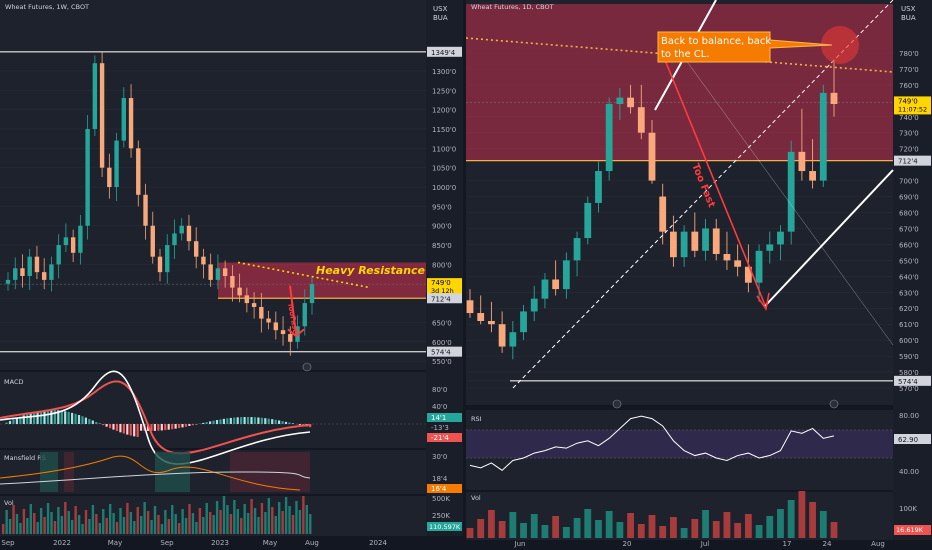 The width and height of the screenshot is (932, 550). Describe the element at coordinates (679, 82) in the screenshot. I see `right-resistance-zone` at that location.